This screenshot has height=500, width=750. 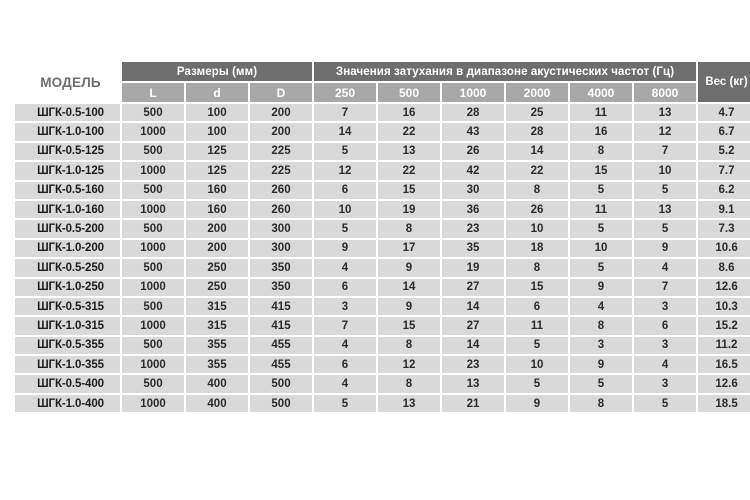 What do you see at coordinates (537, 384) in the screenshot?
I see `cell-f2000: 5` at bounding box center [537, 384].